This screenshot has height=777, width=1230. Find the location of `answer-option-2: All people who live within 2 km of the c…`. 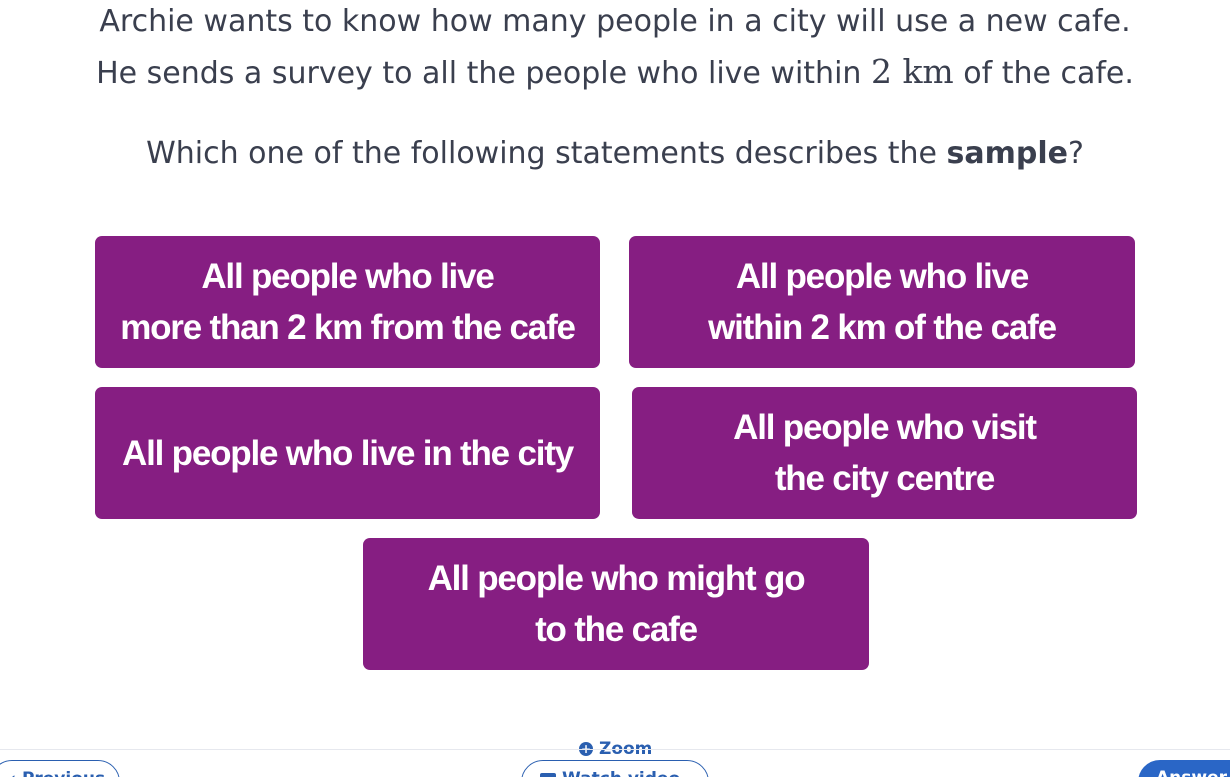

answer-option-2: All people who live within 2 km of the c… is located at coordinates (882, 302).